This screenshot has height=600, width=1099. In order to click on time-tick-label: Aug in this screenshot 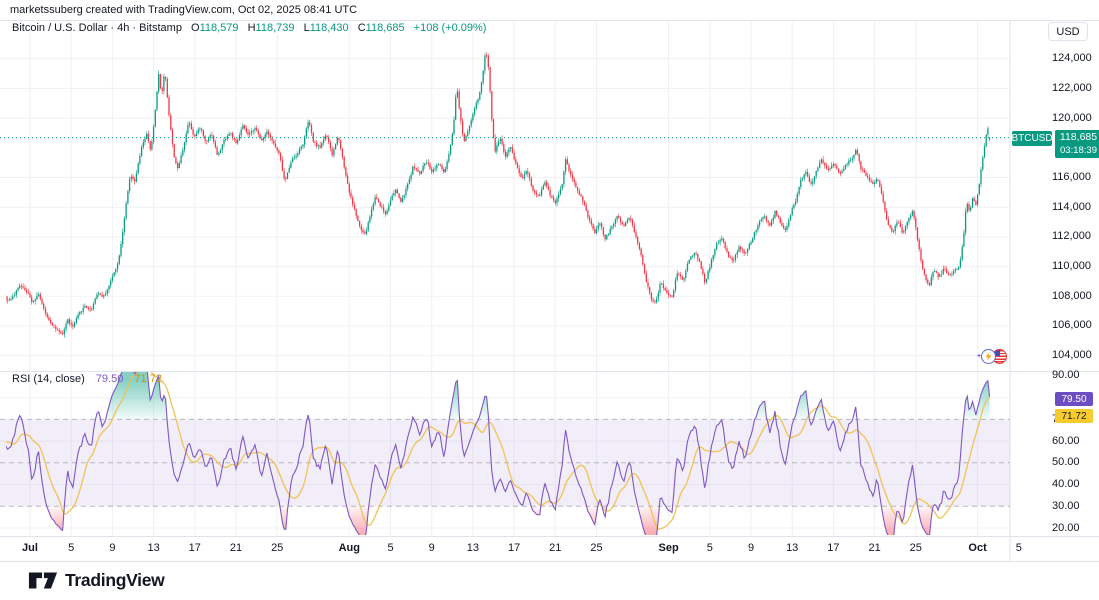, I will do `click(349, 548)`.